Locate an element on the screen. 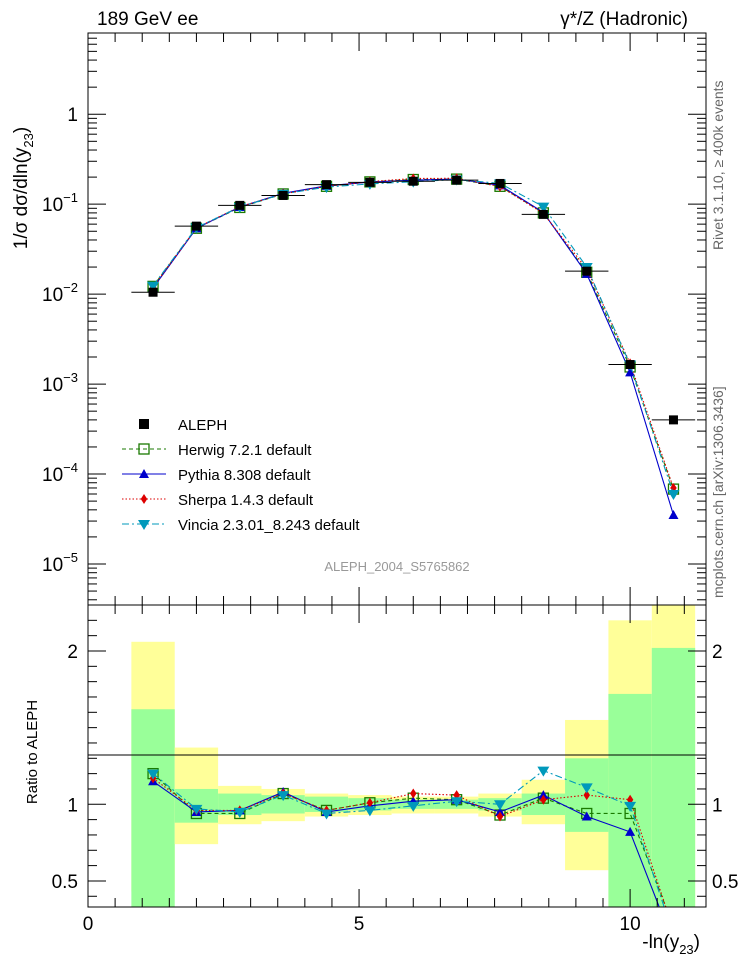  main-ytick-label: 10⁻² is located at coordinates (60, 293).